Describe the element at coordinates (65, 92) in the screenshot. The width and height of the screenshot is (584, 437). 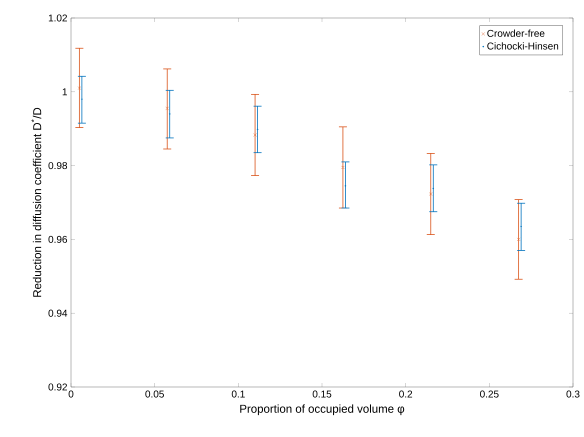
I see `y-tick-label: 1` at that location.